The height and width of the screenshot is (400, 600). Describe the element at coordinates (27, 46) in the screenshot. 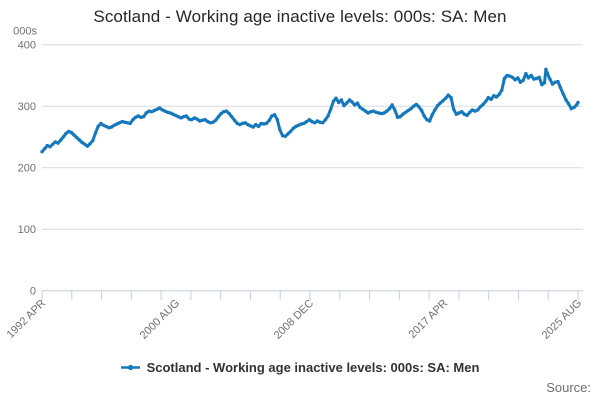

I see `y-axis-tick-label: 400` at that location.